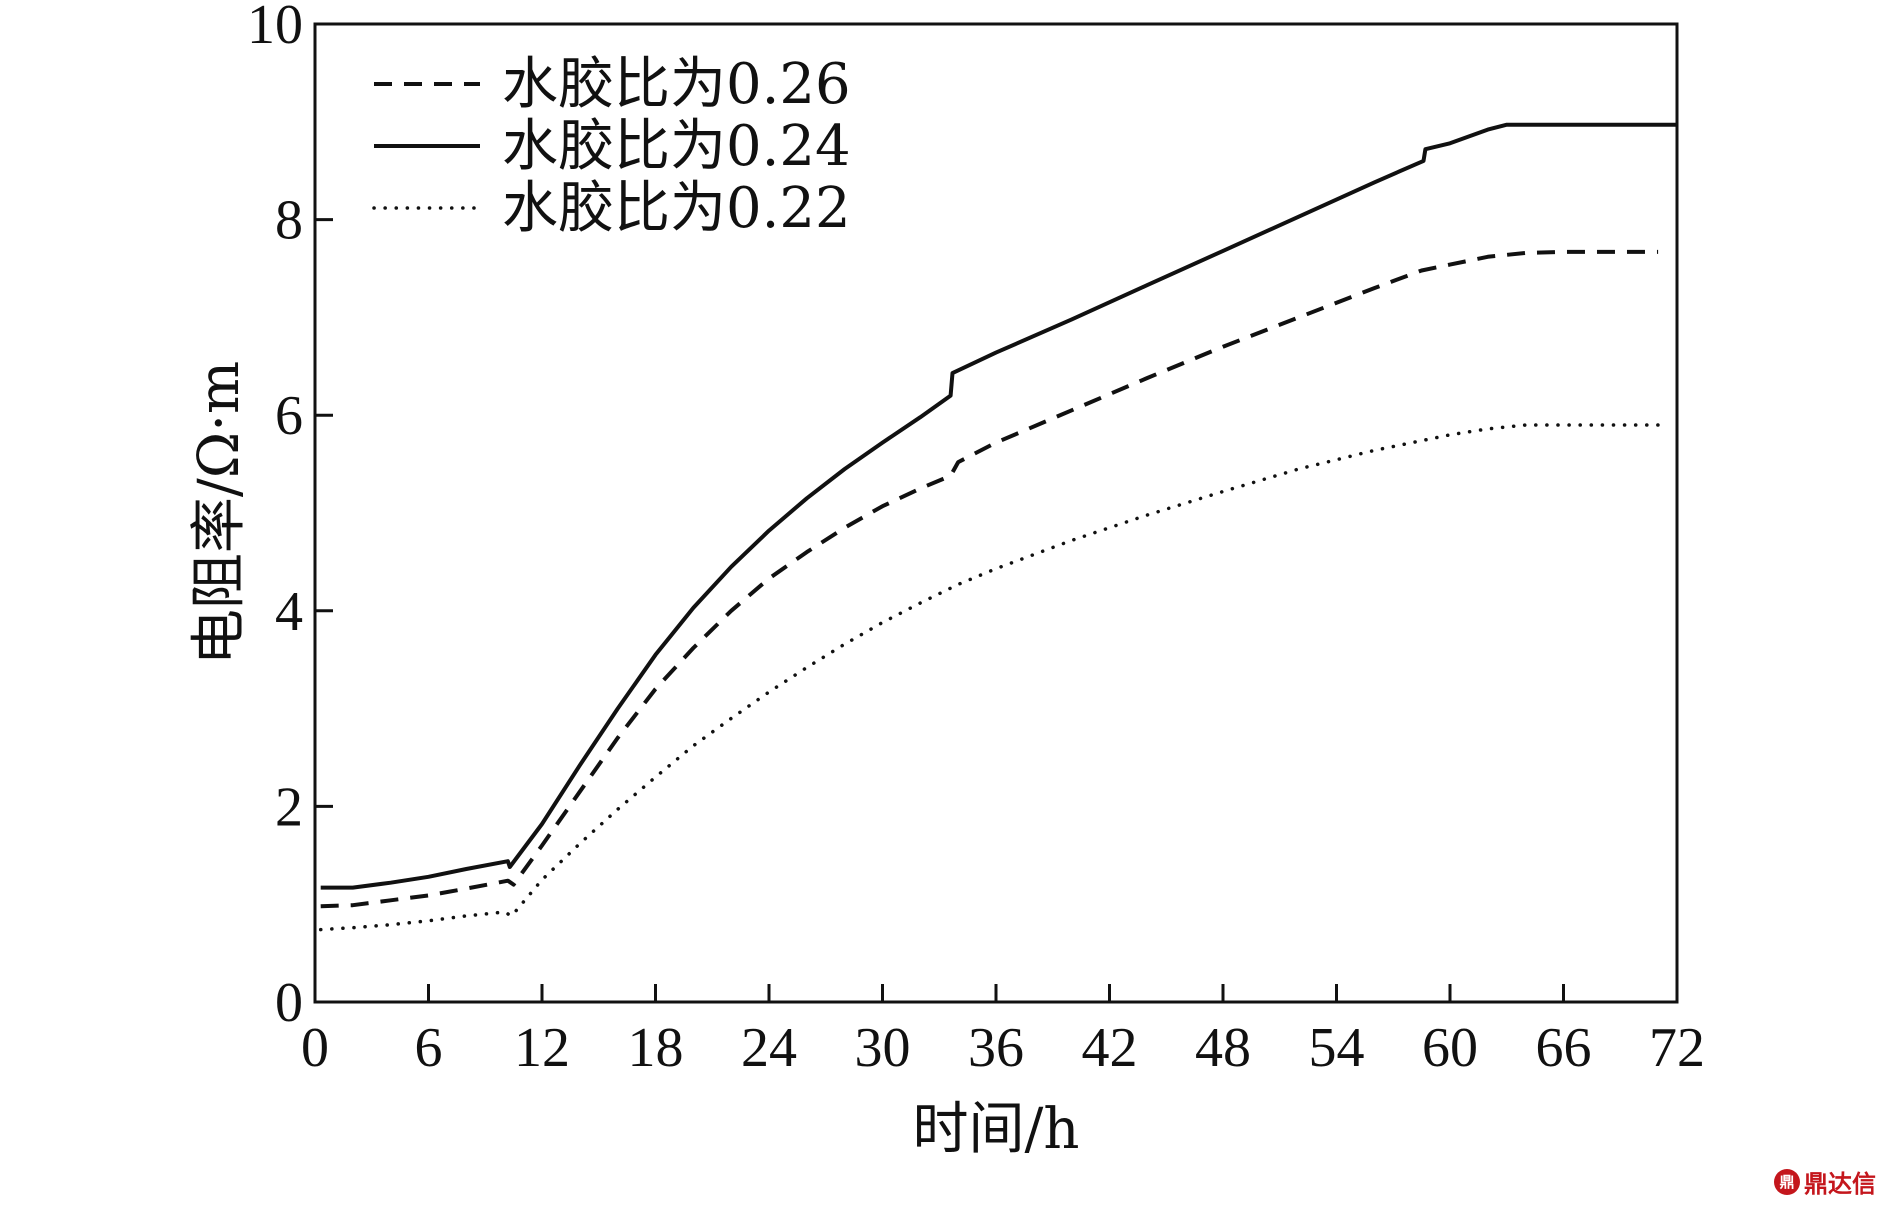  I want to click on y-tick-label: 8, so click(289, 221).